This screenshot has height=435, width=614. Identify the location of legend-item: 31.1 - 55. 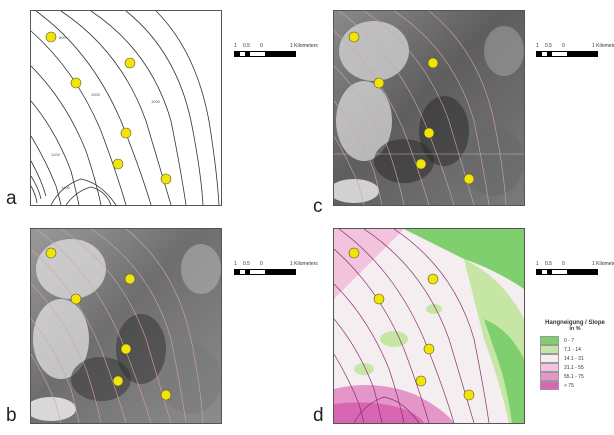
(575, 367).